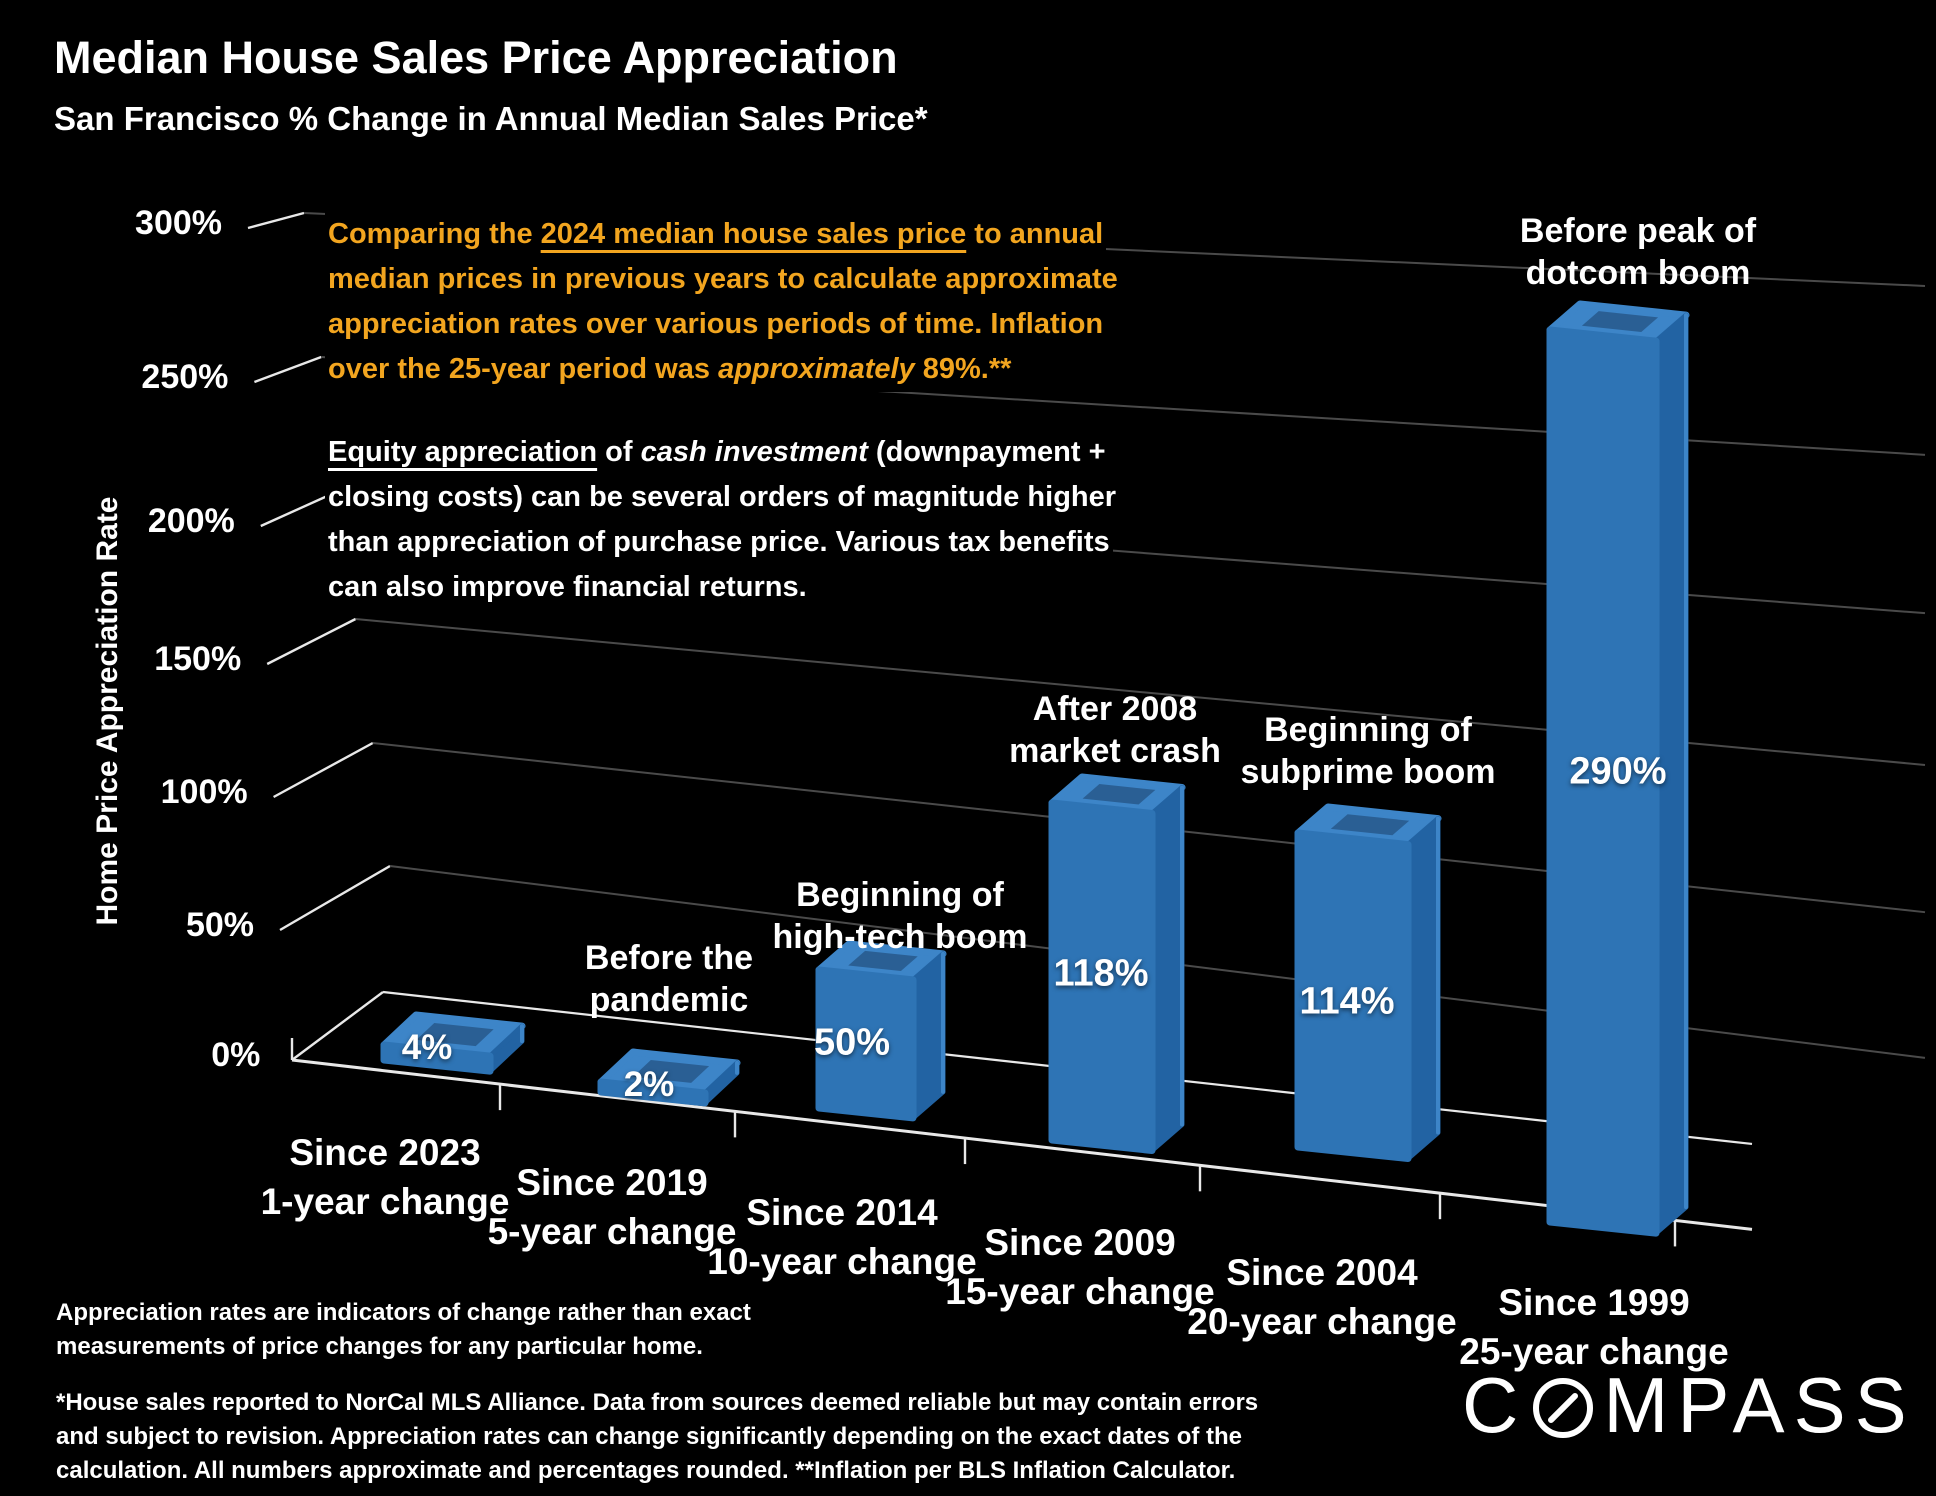  What do you see at coordinates (1080, 1291) in the screenshot?
I see `category-span: 15-year change` at bounding box center [1080, 1291].